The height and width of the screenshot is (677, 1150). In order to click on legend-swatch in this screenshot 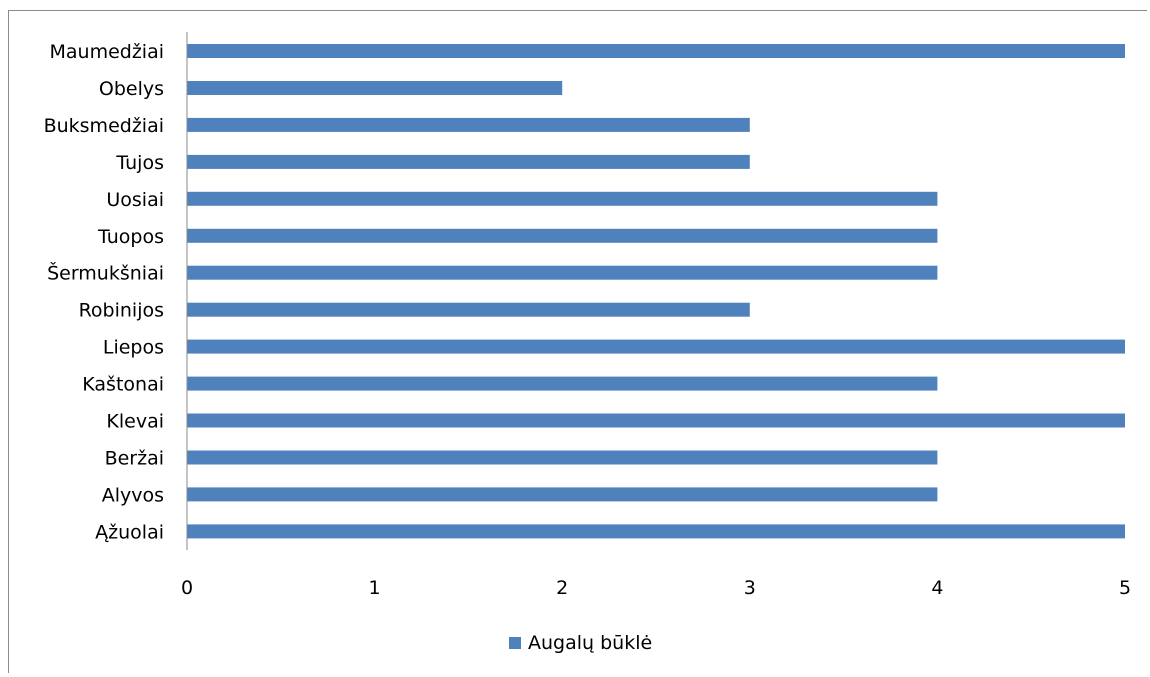, I will do `click(515, 643)`.